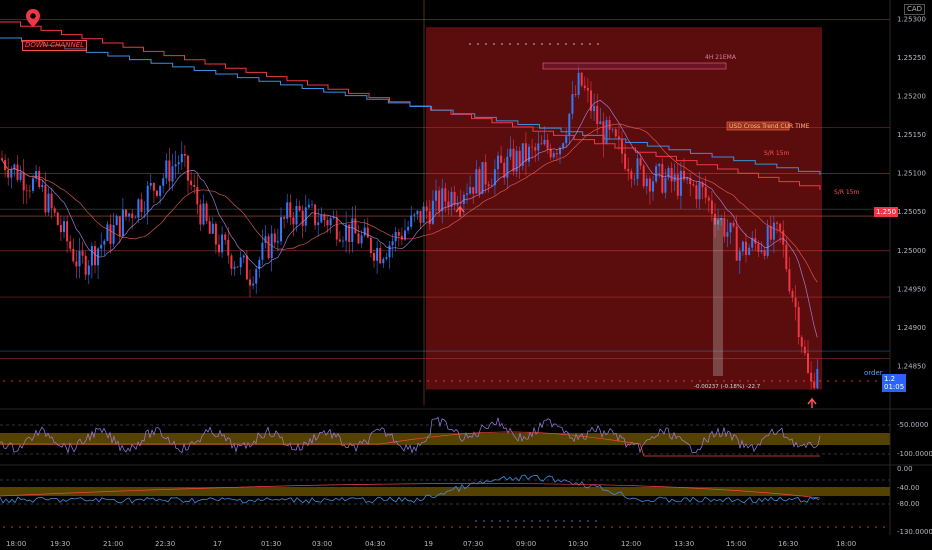  Describe the element at coordinates (410, 489) in the screenshot. I see `oscillator-2-line` at that location.